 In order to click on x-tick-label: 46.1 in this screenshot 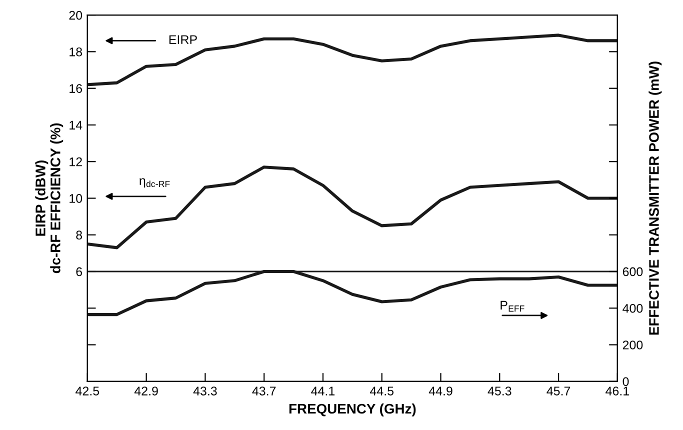, I will do `click(617, 391)`.